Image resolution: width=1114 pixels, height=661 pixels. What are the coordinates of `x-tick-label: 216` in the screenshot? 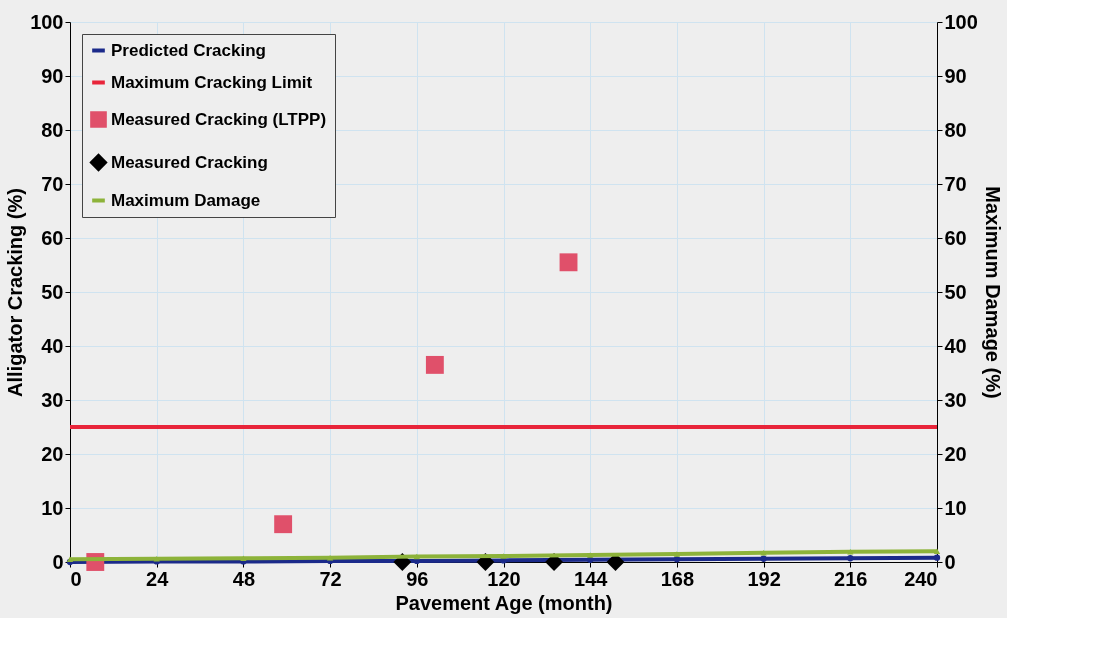 It's located at (851, 578).